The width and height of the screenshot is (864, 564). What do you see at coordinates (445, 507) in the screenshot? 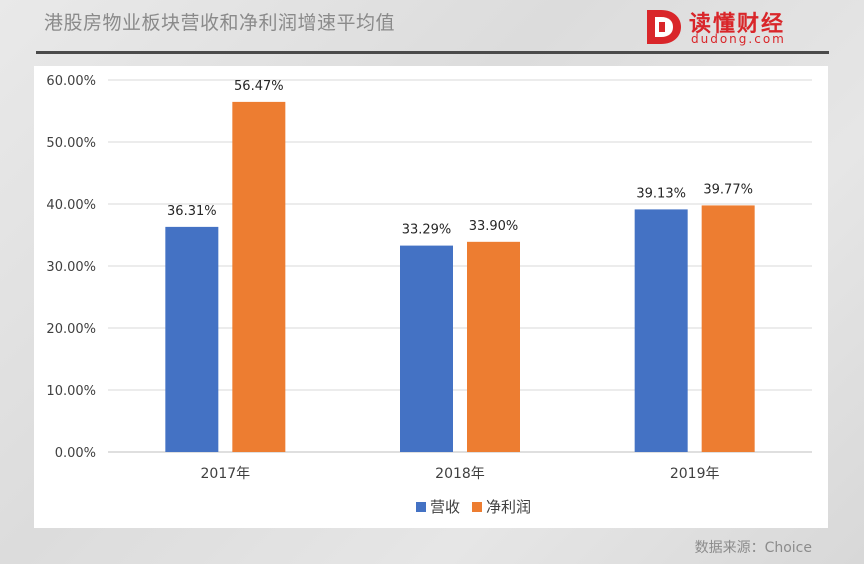
I see `legend-label: 营收` at bounding box center [445, 507].